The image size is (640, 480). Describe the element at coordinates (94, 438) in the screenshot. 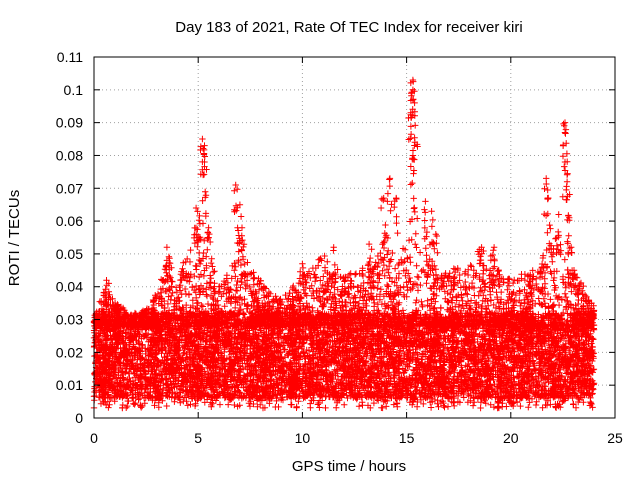

I see `x-tick-label: 0` at that location.